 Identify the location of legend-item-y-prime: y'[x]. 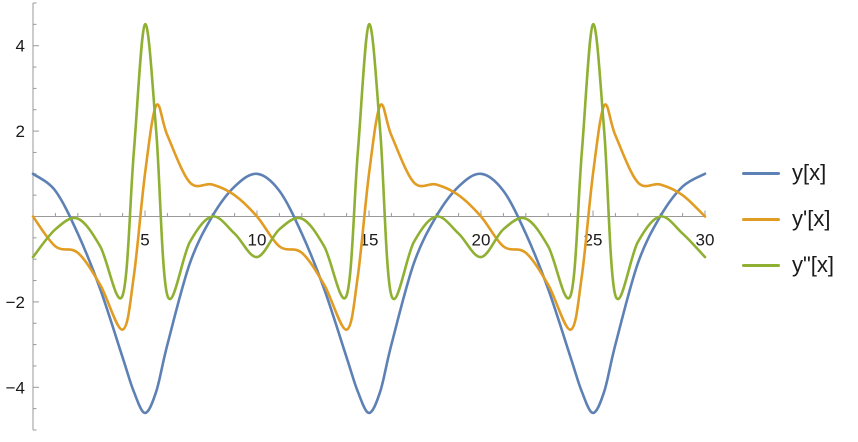
(800, 219).